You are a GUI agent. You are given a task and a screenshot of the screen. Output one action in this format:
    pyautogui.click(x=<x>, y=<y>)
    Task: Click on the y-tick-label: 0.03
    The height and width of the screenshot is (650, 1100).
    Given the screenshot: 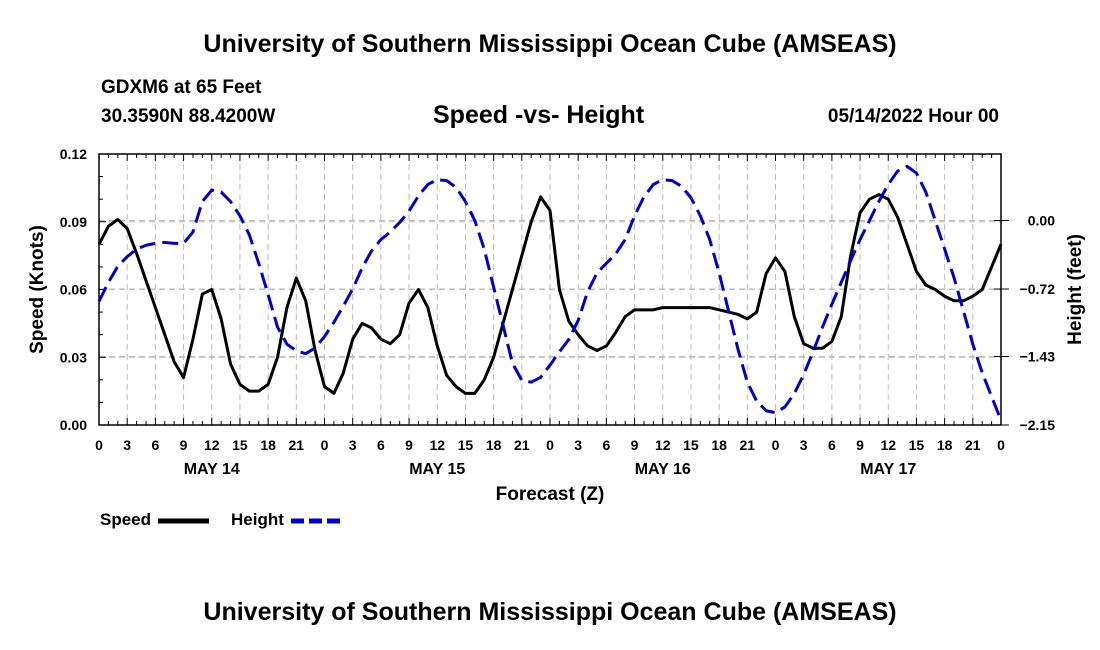 What is the action you would take?
    pyautogui.click(x=73, y=357)
    